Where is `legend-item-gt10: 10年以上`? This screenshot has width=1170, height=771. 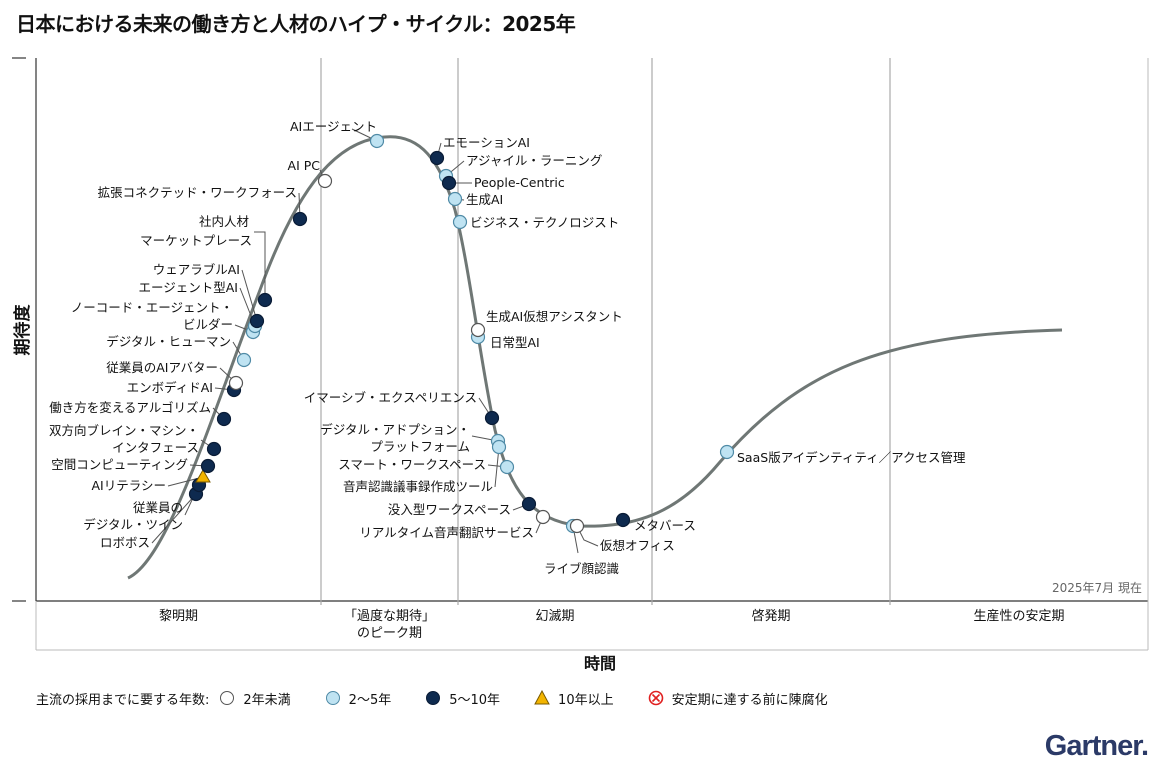
legend-item-gt10: 10年以上 is located at coordinates (574, 698).